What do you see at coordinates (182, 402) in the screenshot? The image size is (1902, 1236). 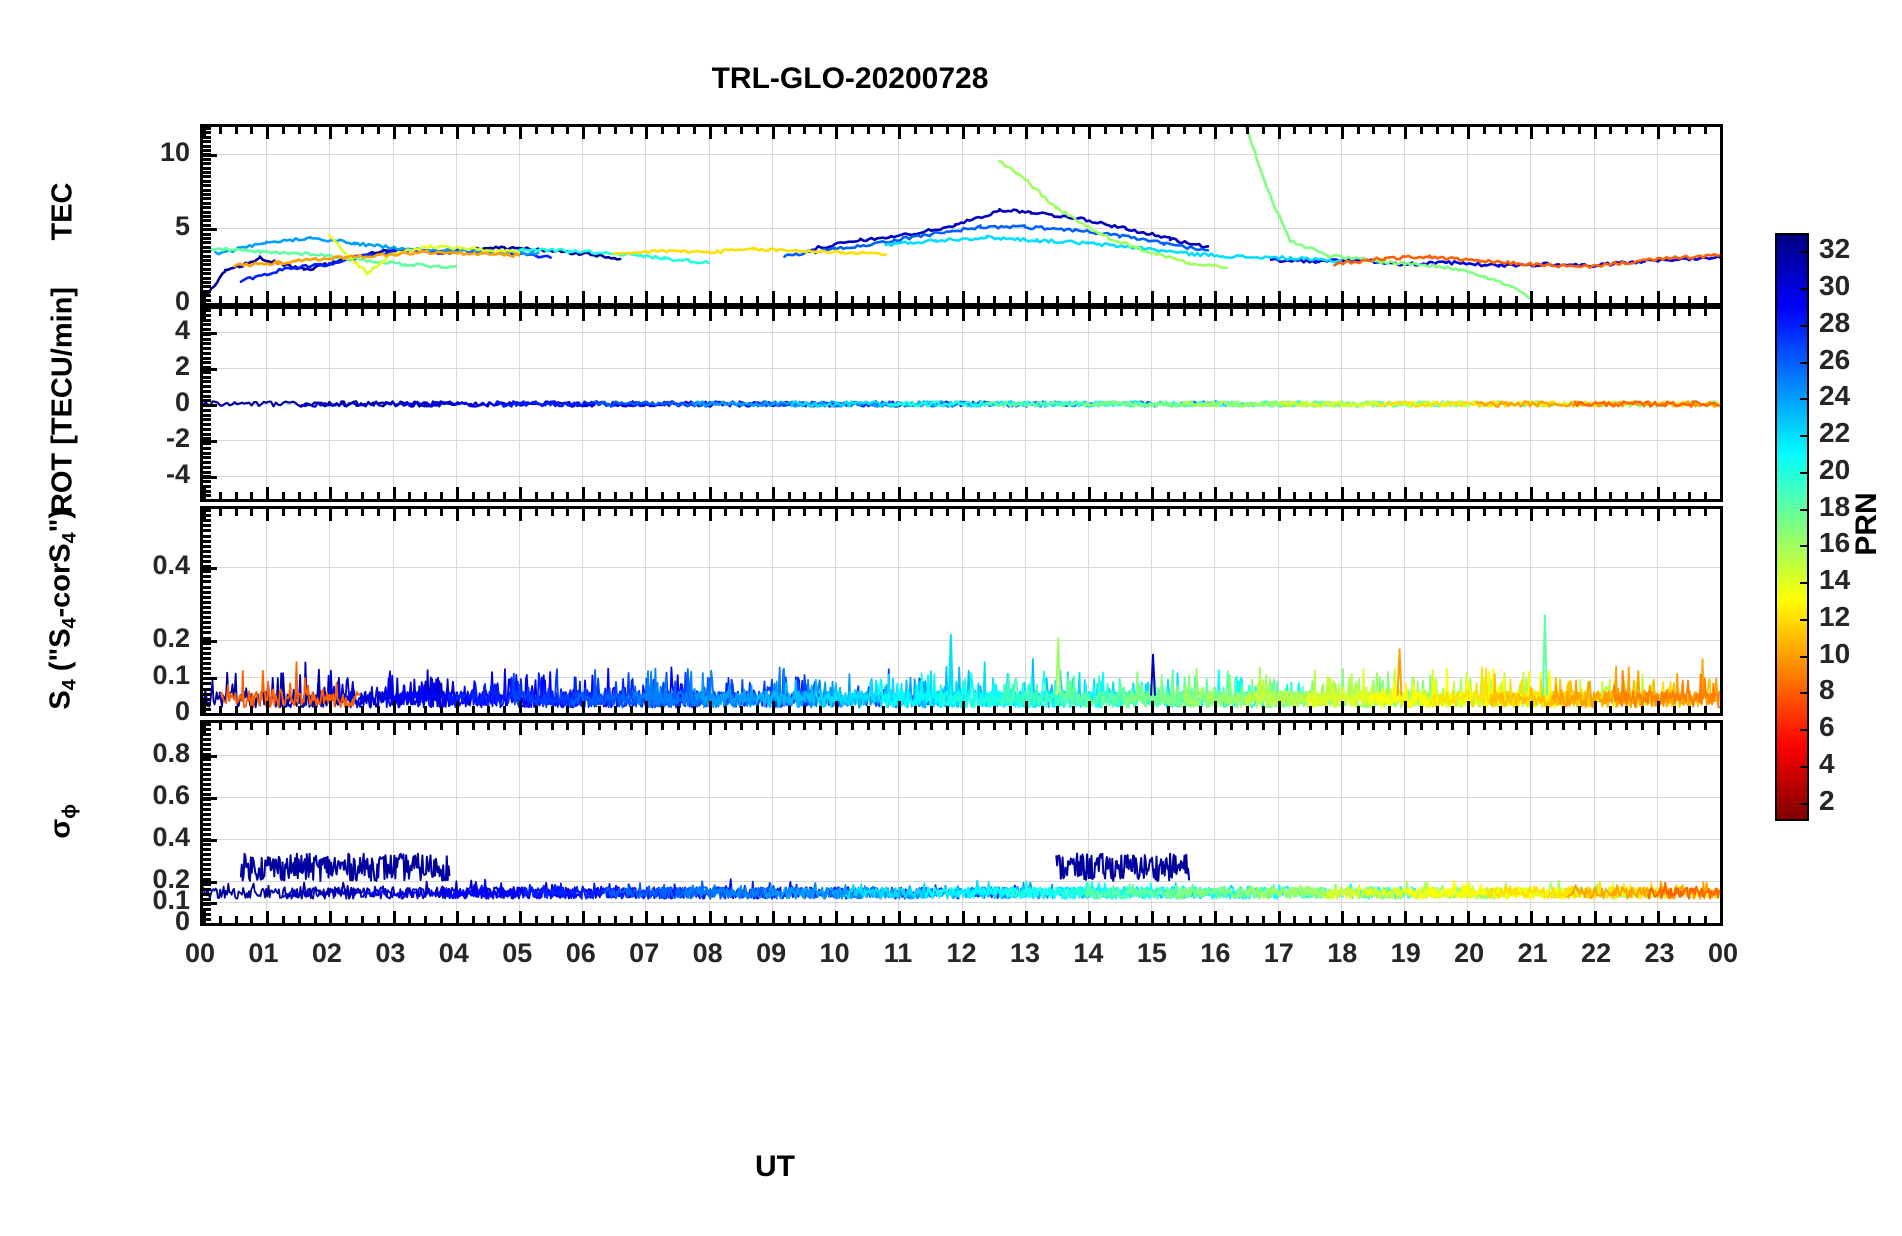 I see `y-tick-label-rot: 0` at bounding box center [182, 402].